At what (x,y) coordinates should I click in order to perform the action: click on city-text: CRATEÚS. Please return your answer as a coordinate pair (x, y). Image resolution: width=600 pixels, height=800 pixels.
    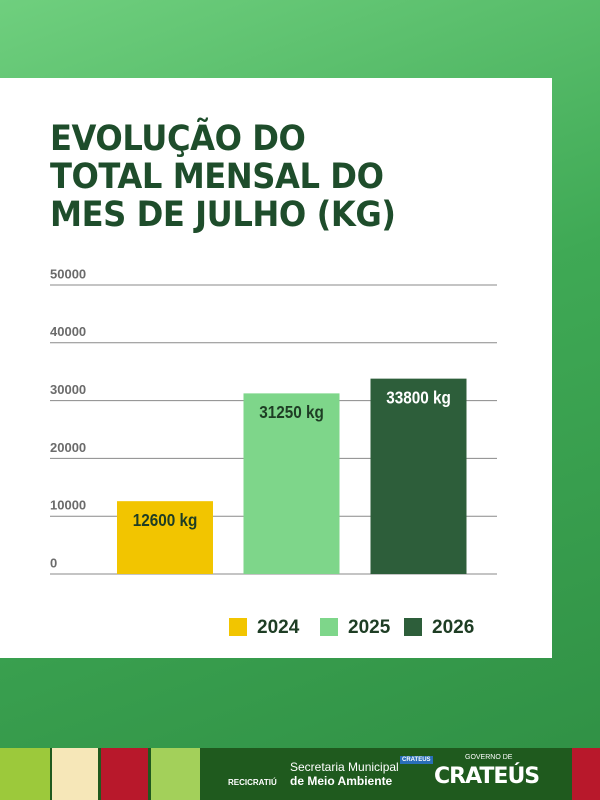
    Looking at the image, I should click on (487, 776).